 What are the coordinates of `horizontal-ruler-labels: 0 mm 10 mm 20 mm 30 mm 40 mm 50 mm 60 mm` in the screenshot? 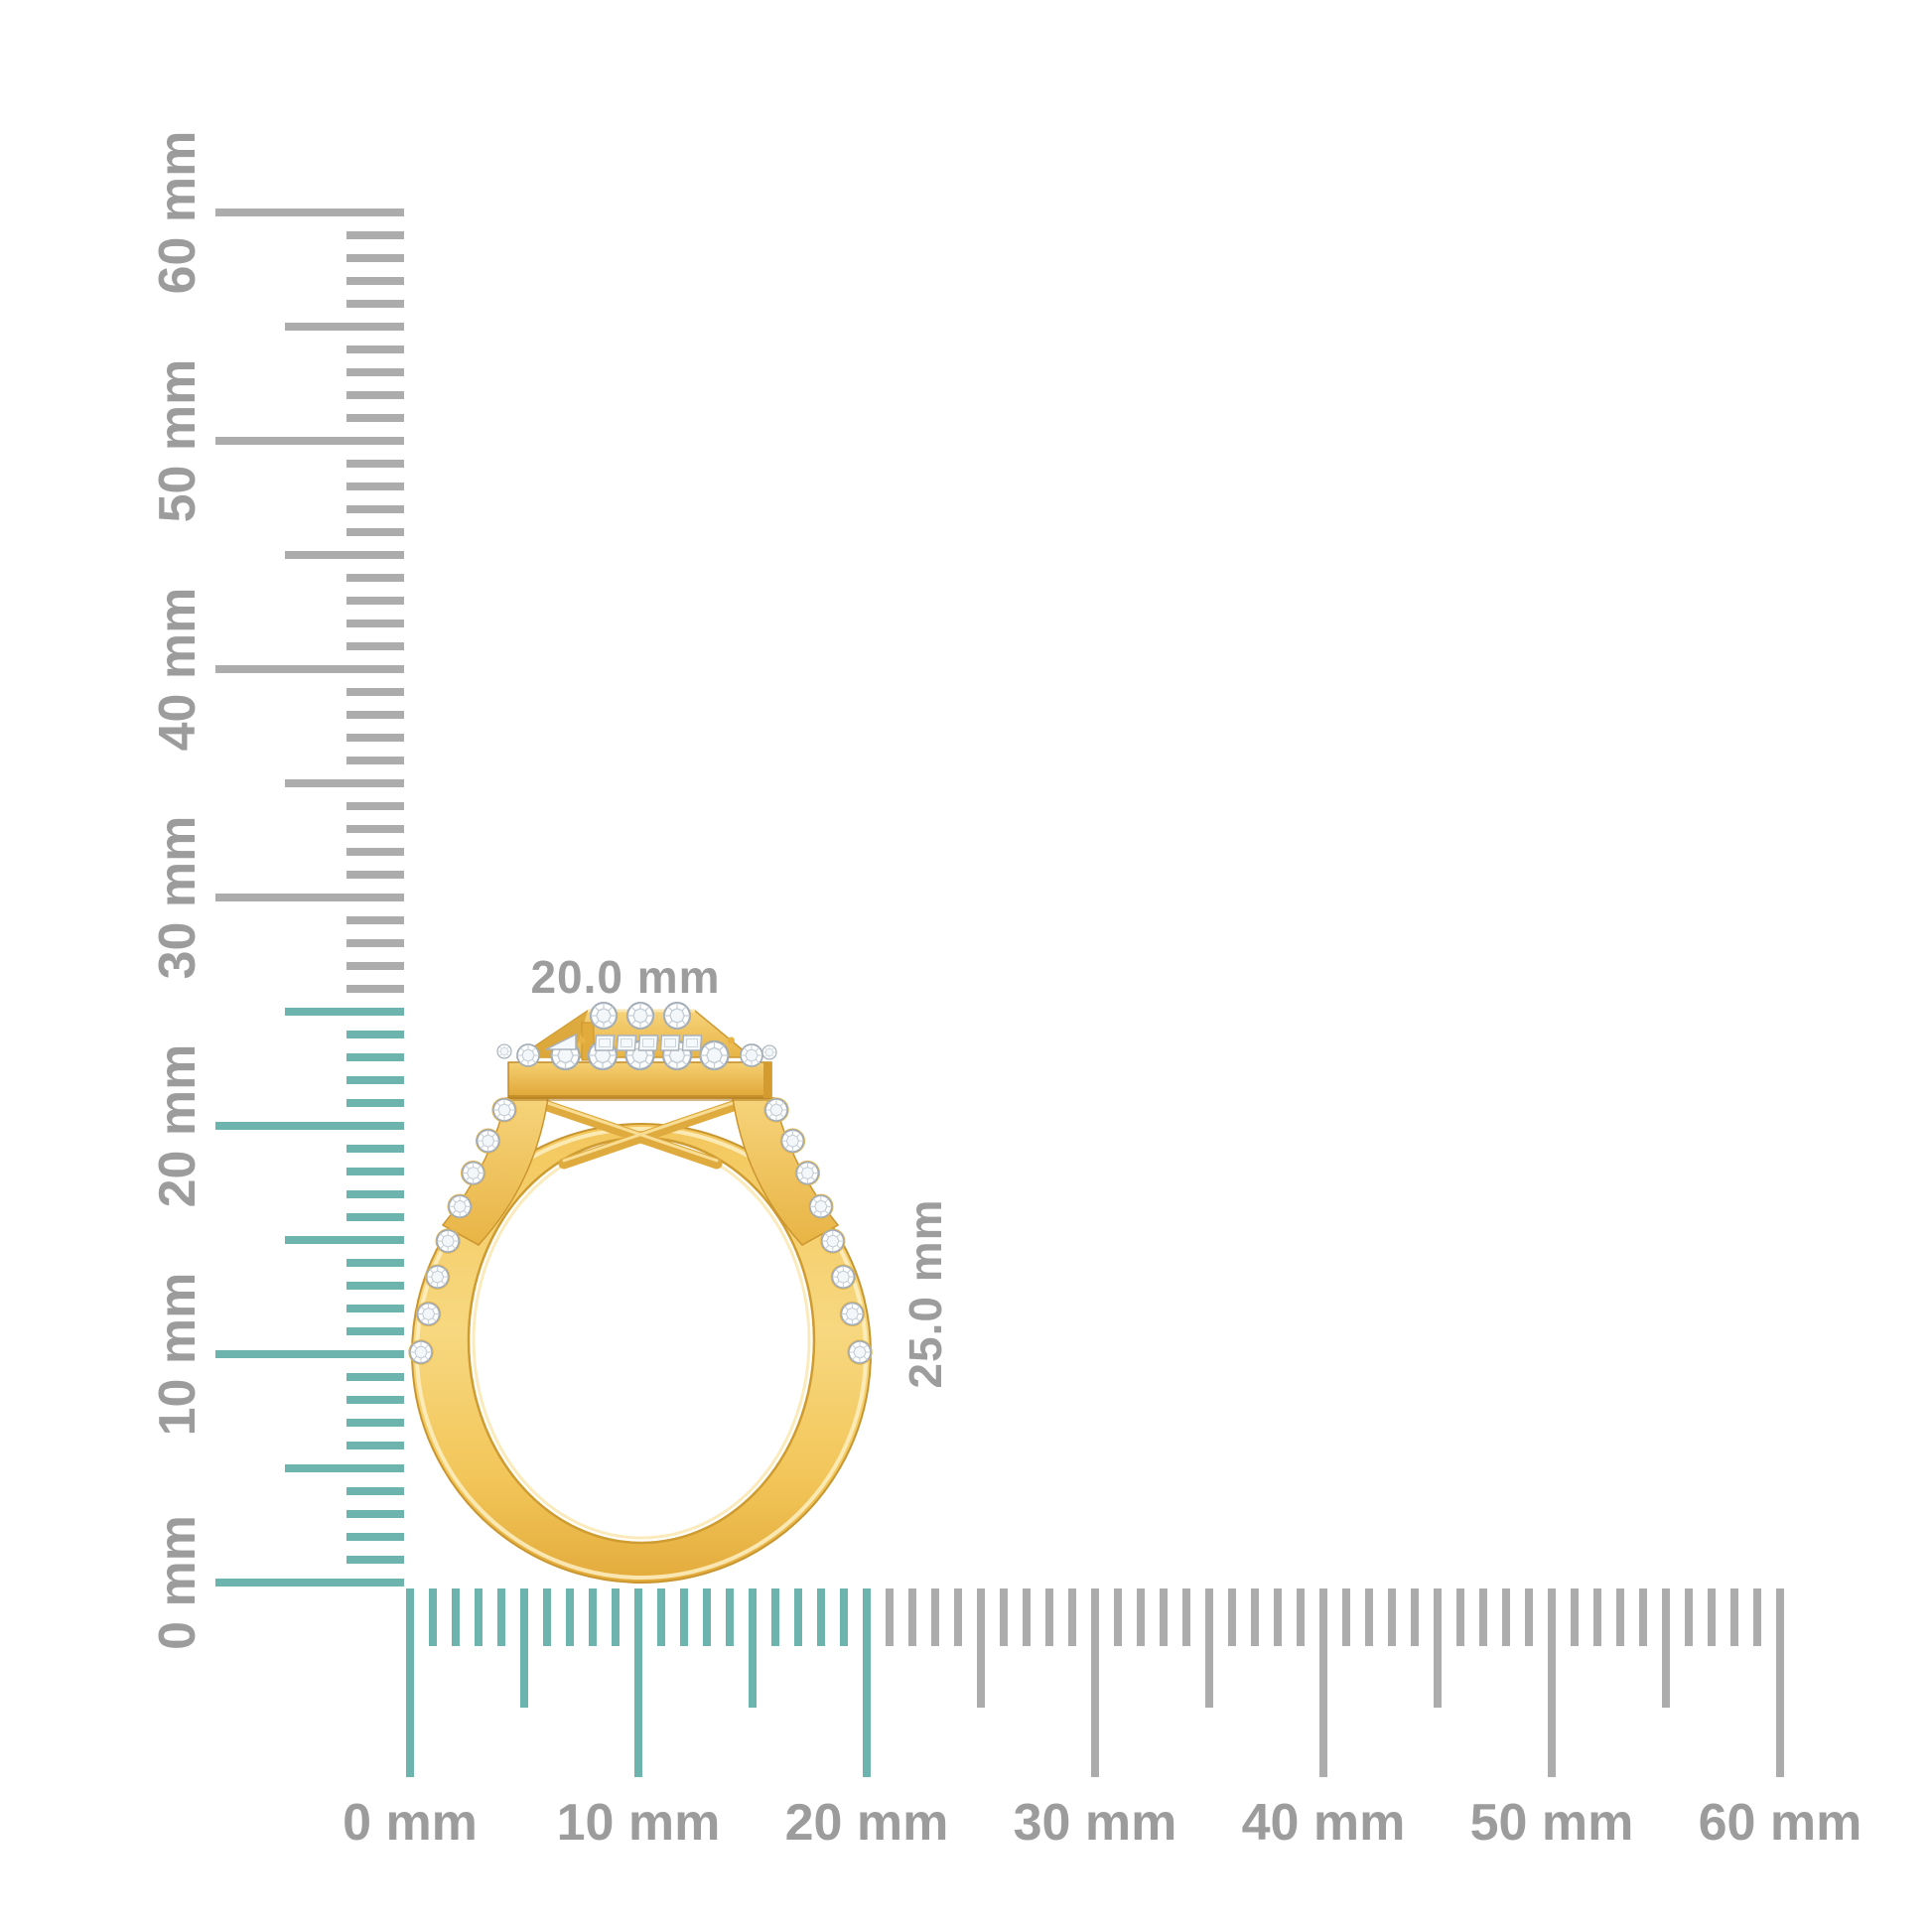 It's located at (1103, 1823).